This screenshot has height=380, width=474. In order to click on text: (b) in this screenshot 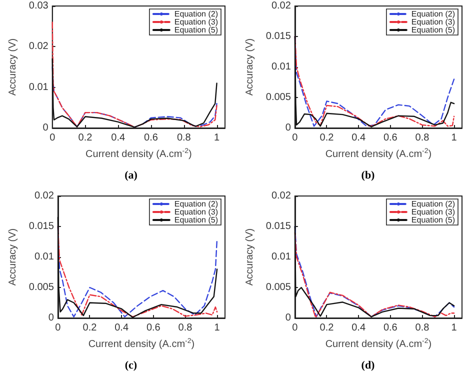, I will do `click(368, 176)`.